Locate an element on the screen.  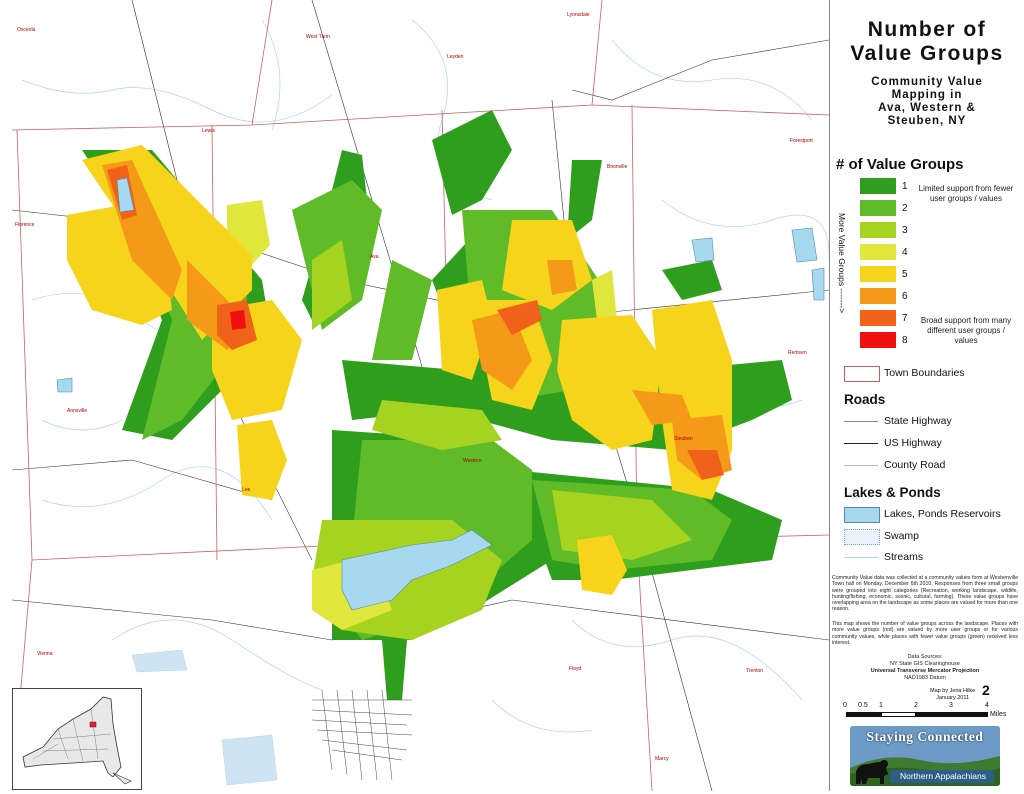
roads-heading: Roads is located at coordinates (865, 399).